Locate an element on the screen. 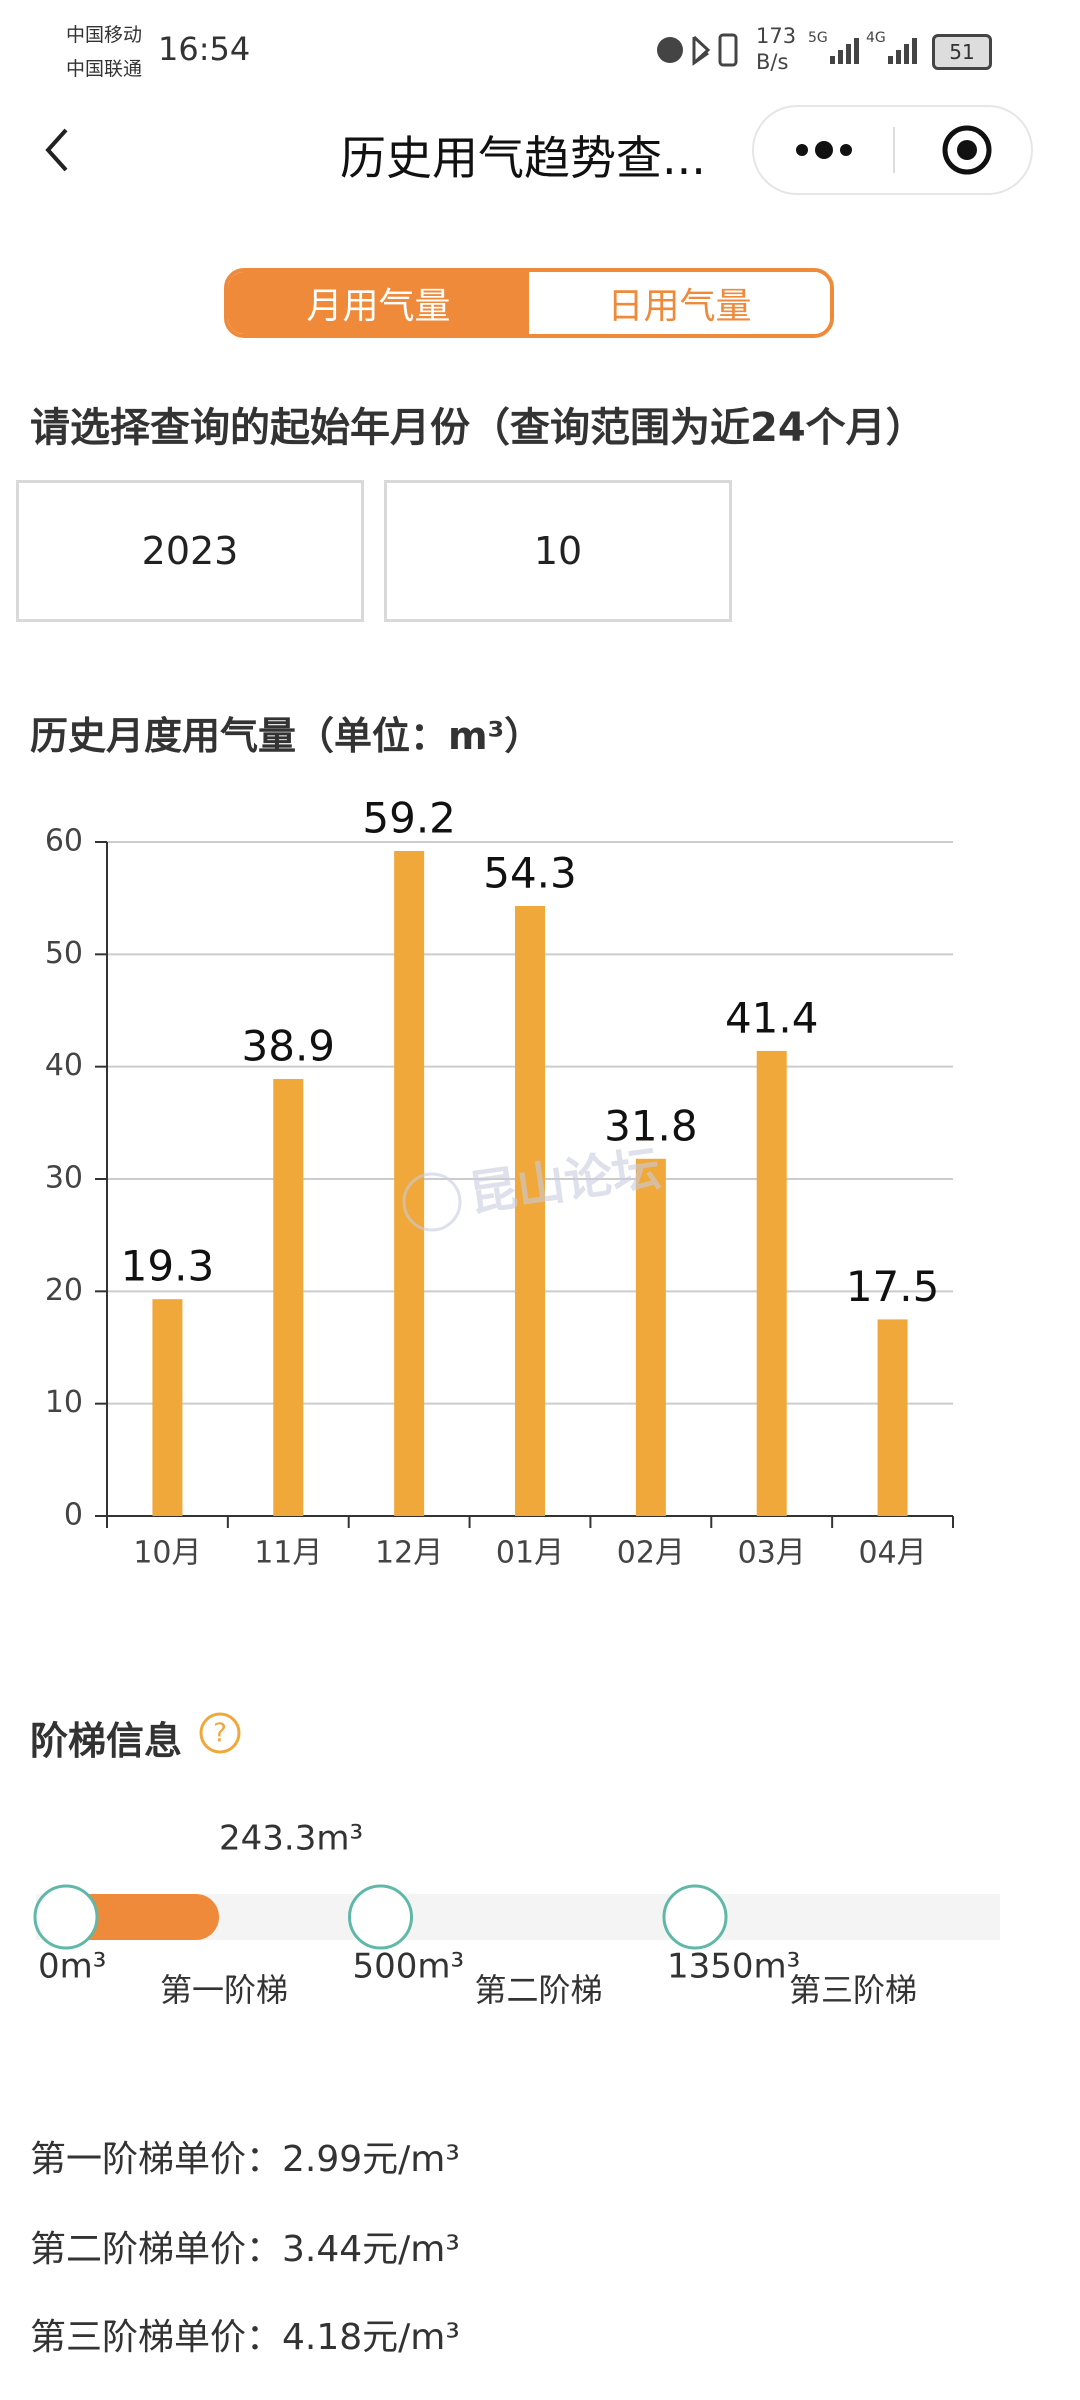 This screenshot has width=1080, height=2400. capsule is located at coordinates (892, 150).